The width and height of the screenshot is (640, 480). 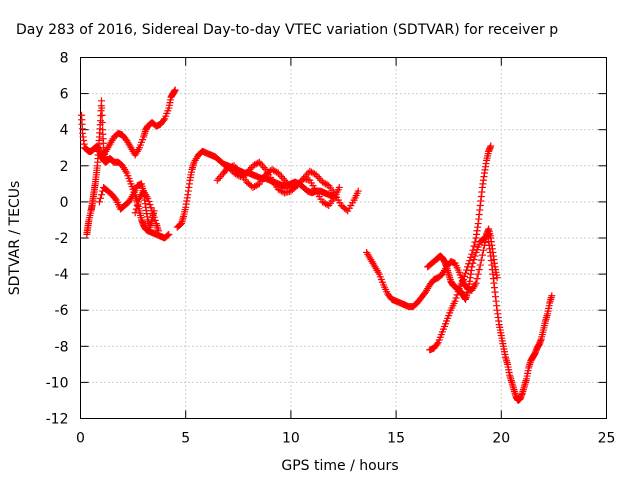 What do you see at coordinates (62, 347) in the screenshot?
I see `y-tick-label: -8` at bounding box center [62, 347].